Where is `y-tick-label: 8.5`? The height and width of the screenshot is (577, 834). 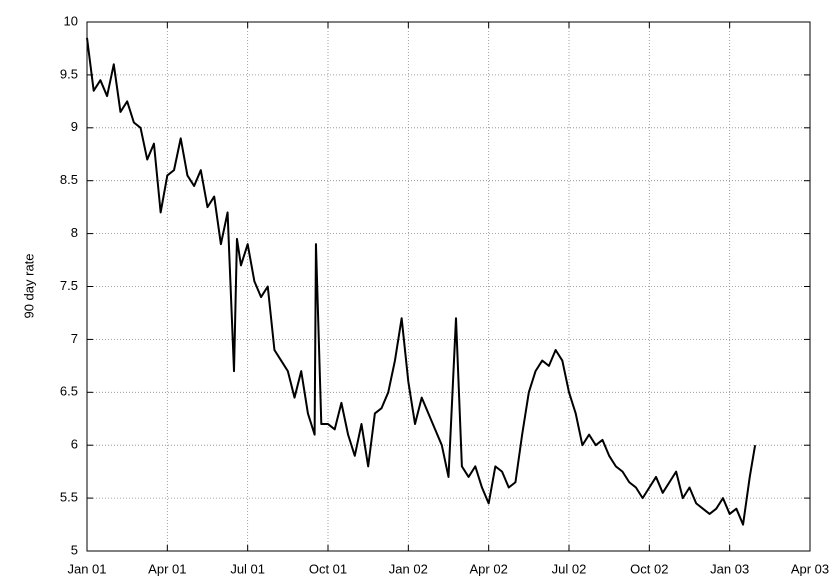
y-tick-label: 8.5 is located at coordinates (69, 179).